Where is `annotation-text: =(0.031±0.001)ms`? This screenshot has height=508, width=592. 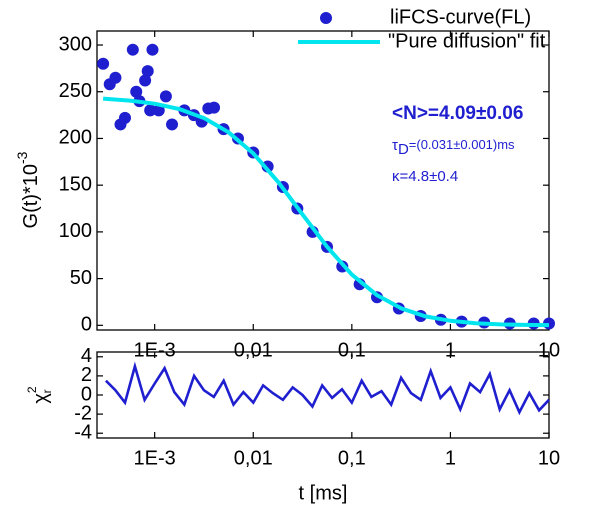
annotation-text: =(0.031±0.001)ms is located at coordinates (462, 144).